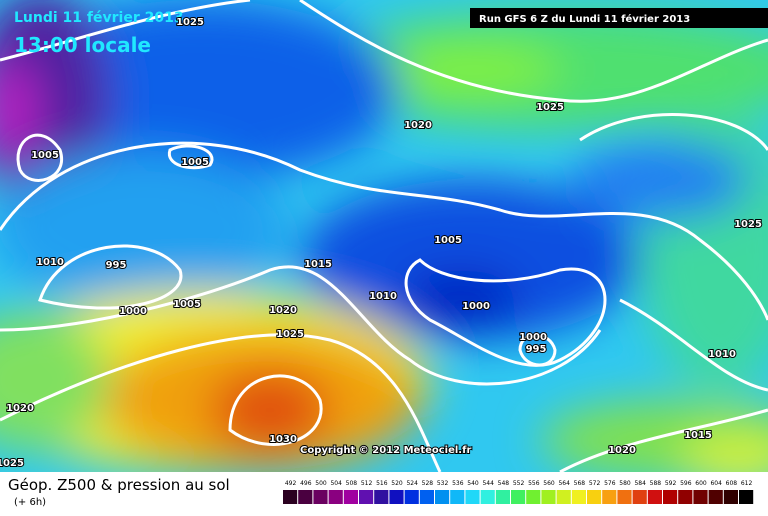  I want to click on colorbar-label: 536, so click(458, 483).